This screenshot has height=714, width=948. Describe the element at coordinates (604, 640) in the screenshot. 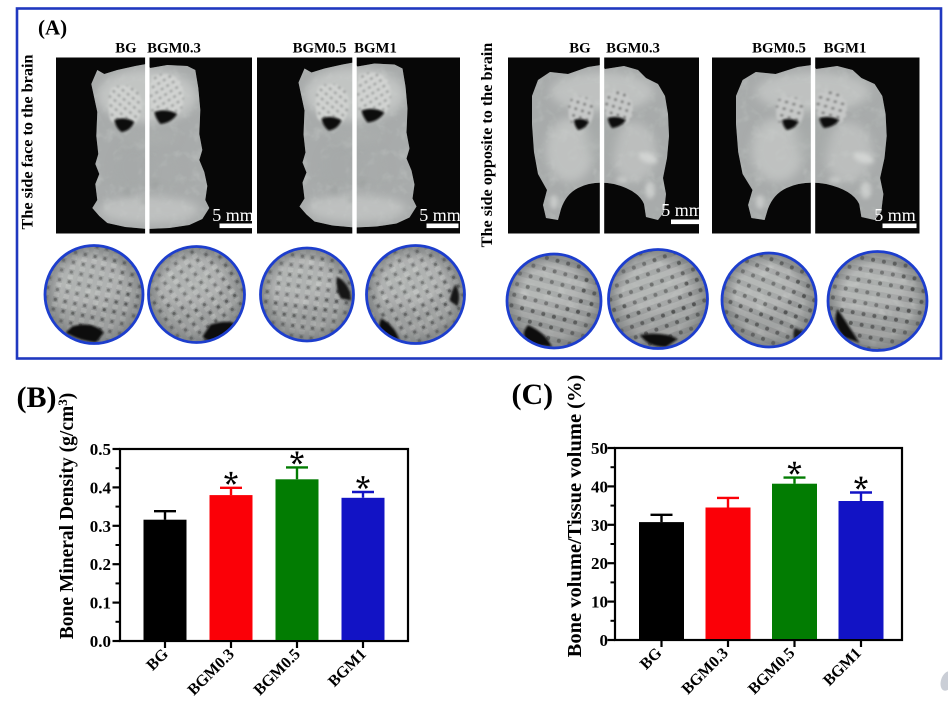

I see `svg-text: 0` at that location.